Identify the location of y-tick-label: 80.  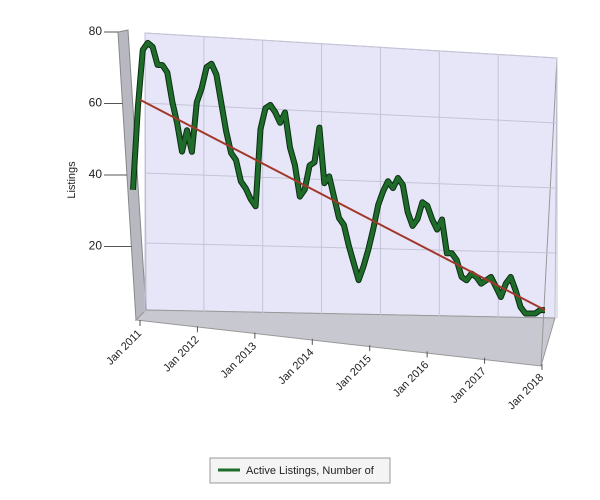
(96, 31).